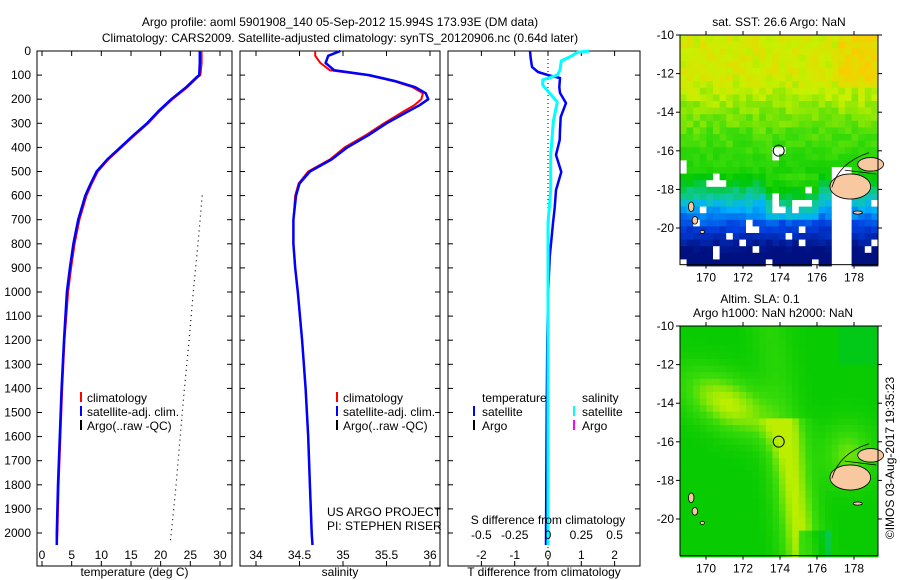  Describe the element at coordinates (780, 278) in the screenshot. I see `lon-tick-label: 174` at that location.